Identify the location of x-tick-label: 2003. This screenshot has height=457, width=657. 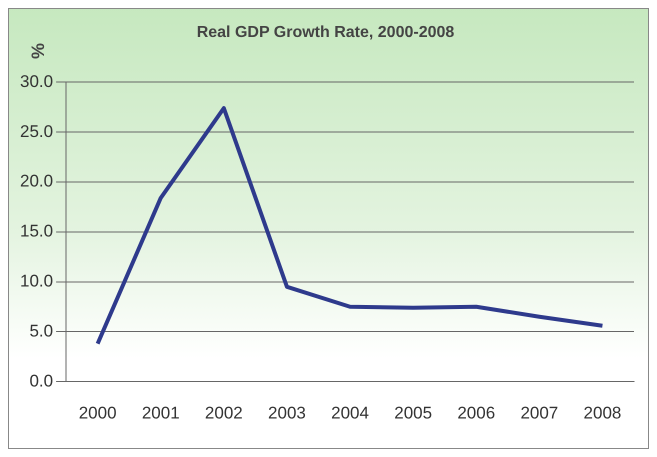
(287, 412).